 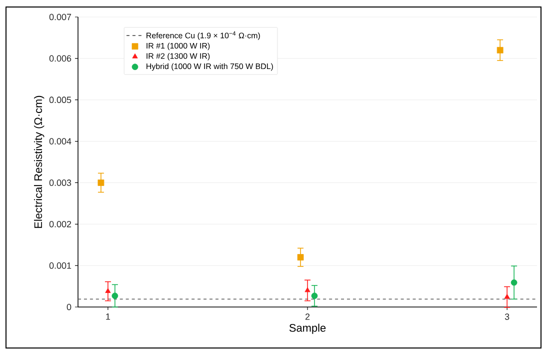 What do you see at coordinates (507, 317) in the screenshot?
I see `x-tick-label: 3` at bounding box center [507, 317].